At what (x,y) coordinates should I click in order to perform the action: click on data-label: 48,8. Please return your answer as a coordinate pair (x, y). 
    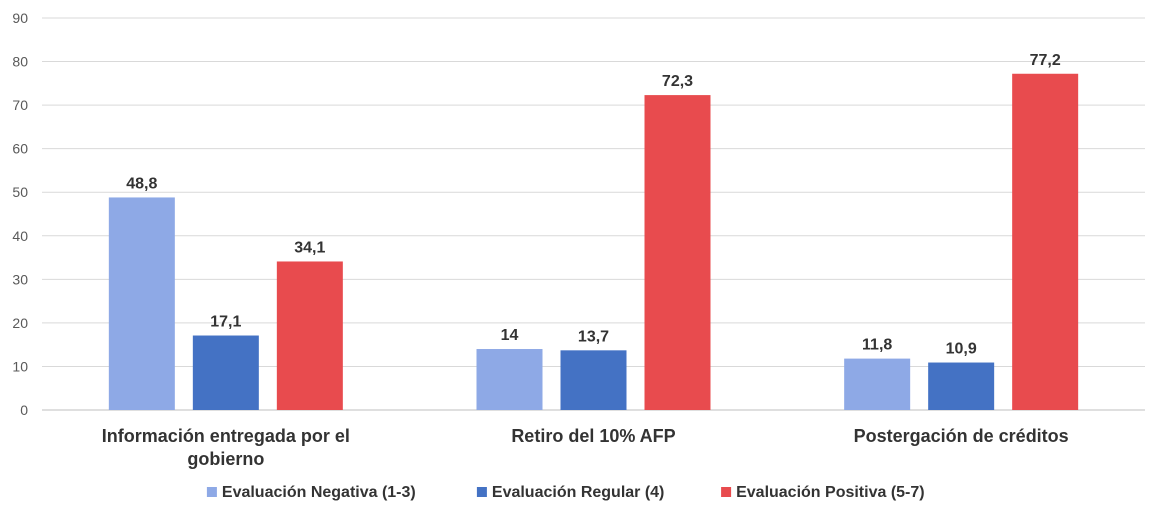
    Looking at the image, I should click on (141, 183).